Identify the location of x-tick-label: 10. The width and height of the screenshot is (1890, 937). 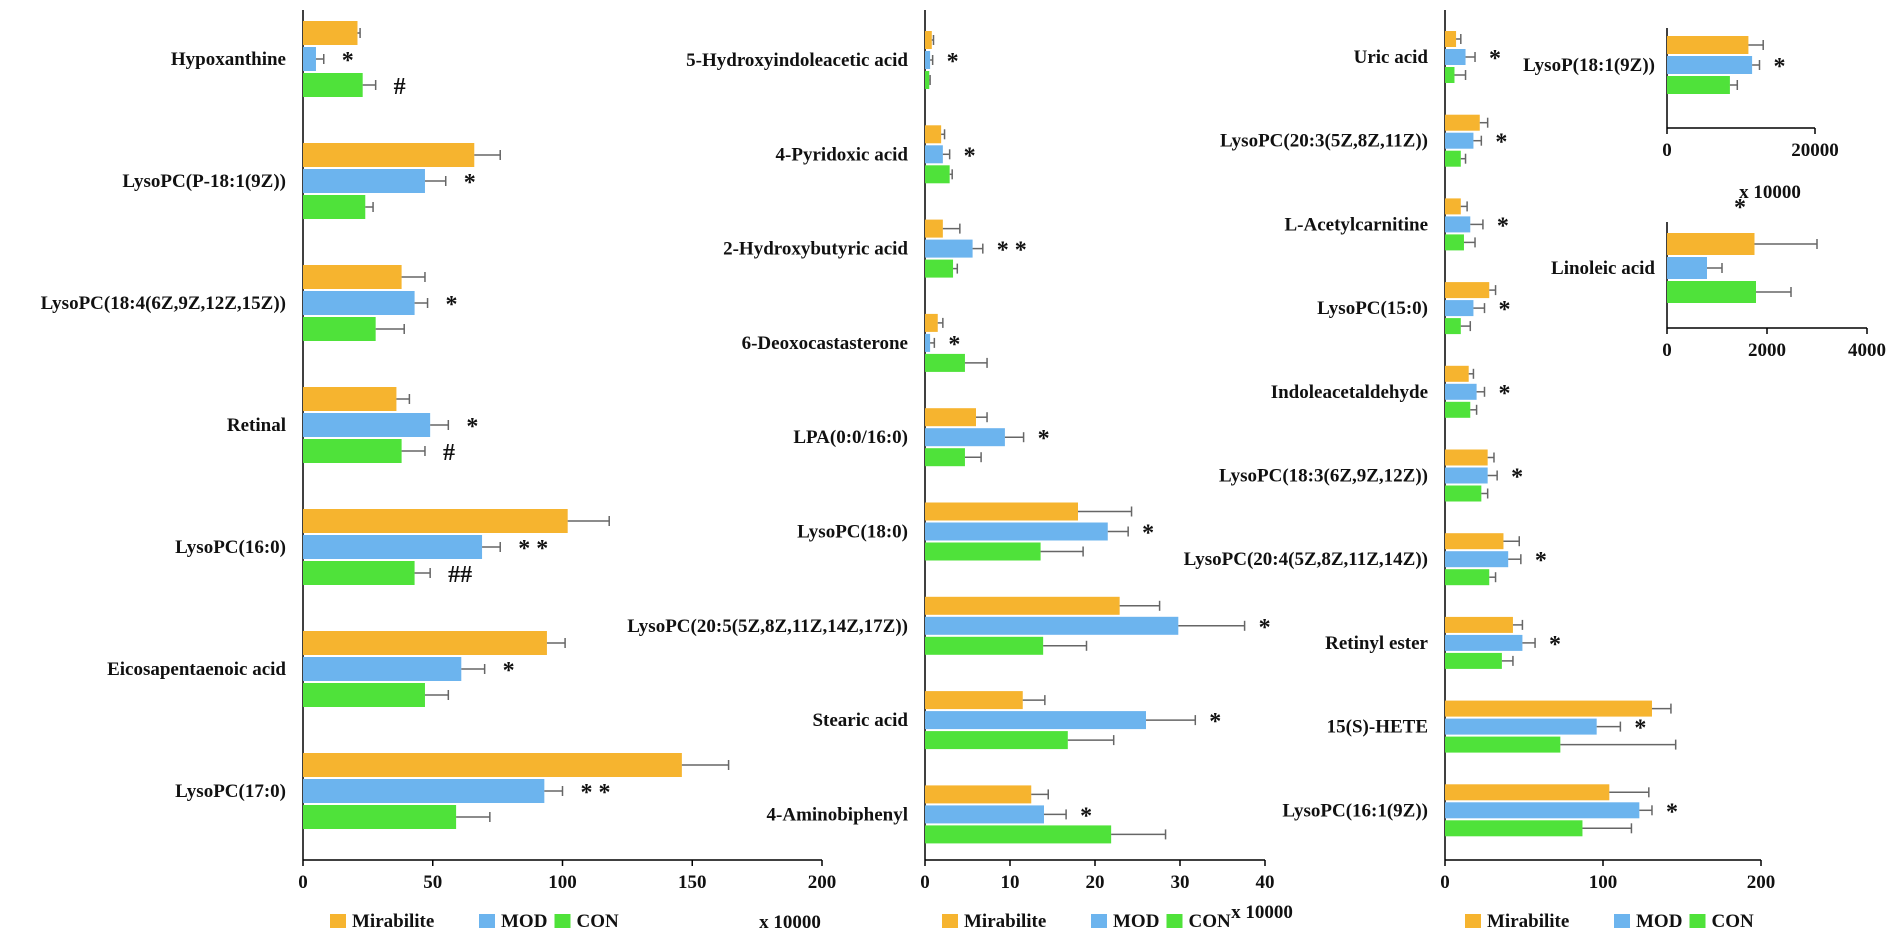
(1010, 882).